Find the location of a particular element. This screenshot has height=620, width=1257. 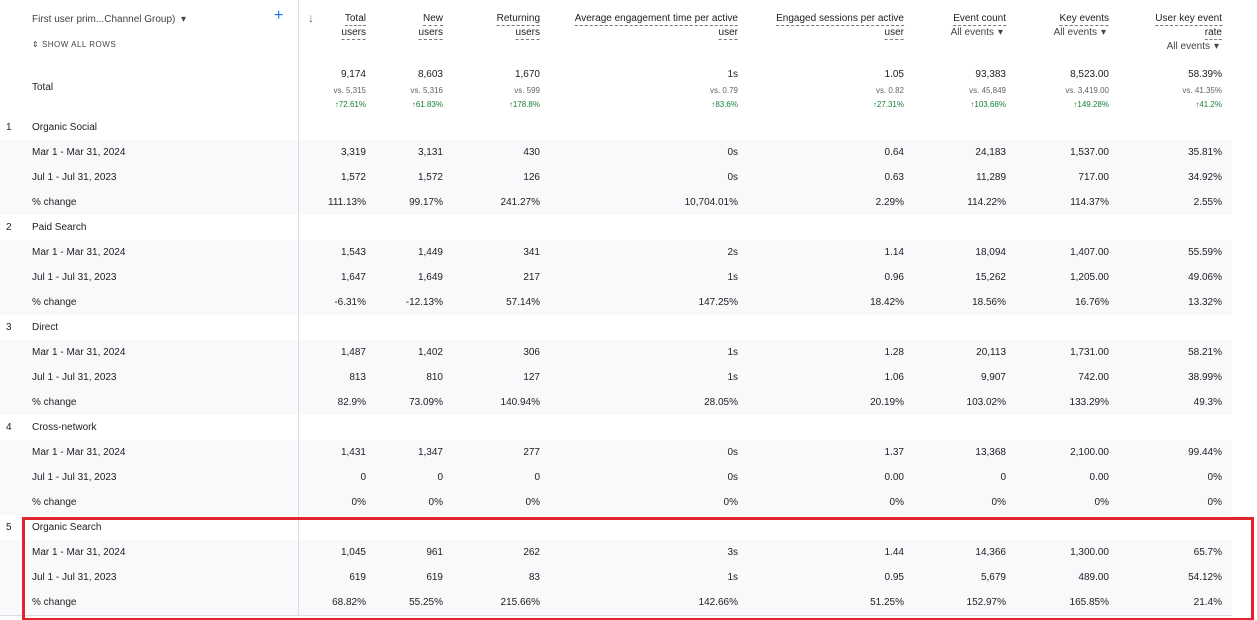

total-value: 1,670 is located at coordinates (527, 74).